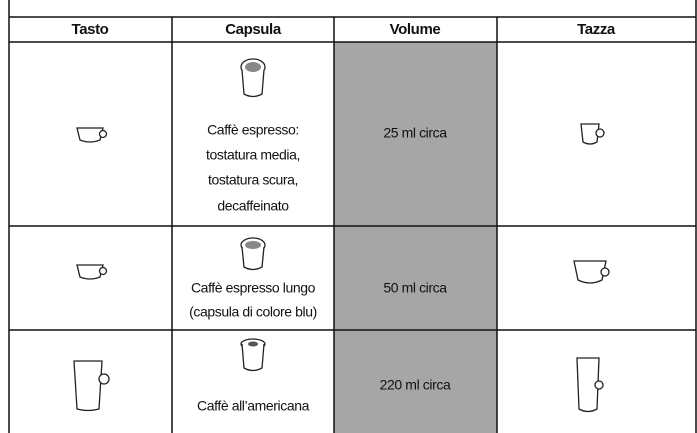 This screenshot has width=697, height=433. What do you see at coordinates (415, 385) in the screenshot?
I see `volume-text: 220 ml circa` at bounding box center [415, 385].